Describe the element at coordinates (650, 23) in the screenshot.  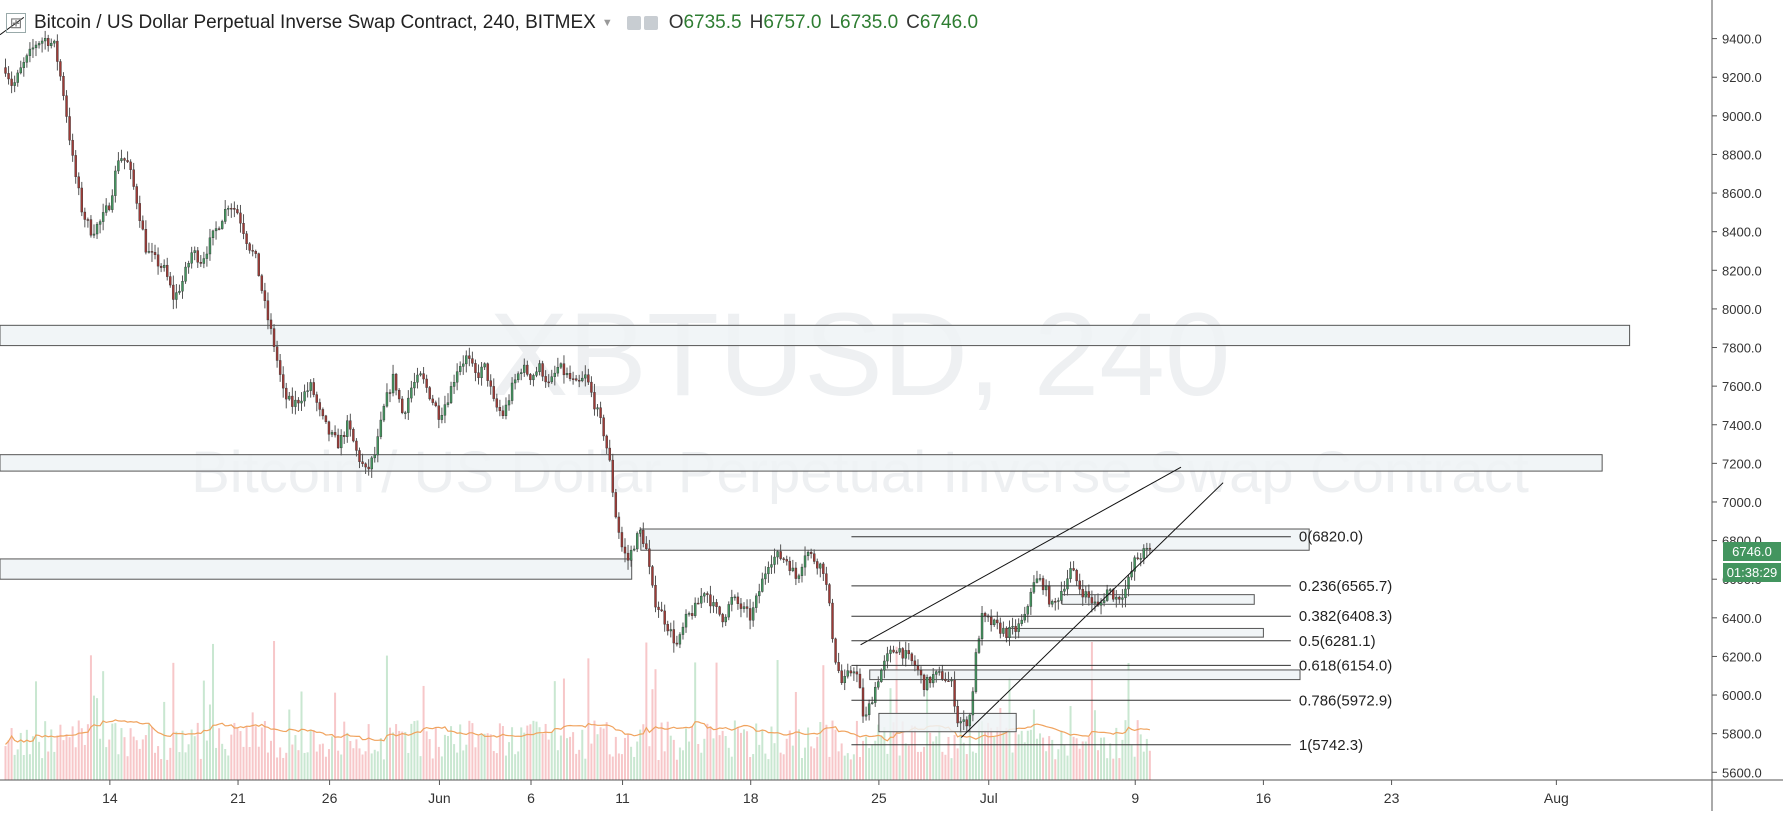
I see `settings-icon` at that location.